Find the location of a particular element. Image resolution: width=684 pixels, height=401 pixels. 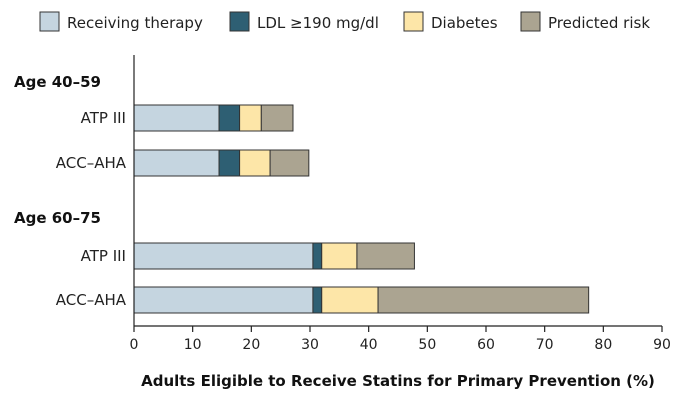

legend-label: Receiving therapy is located at coordinates (135, 23).